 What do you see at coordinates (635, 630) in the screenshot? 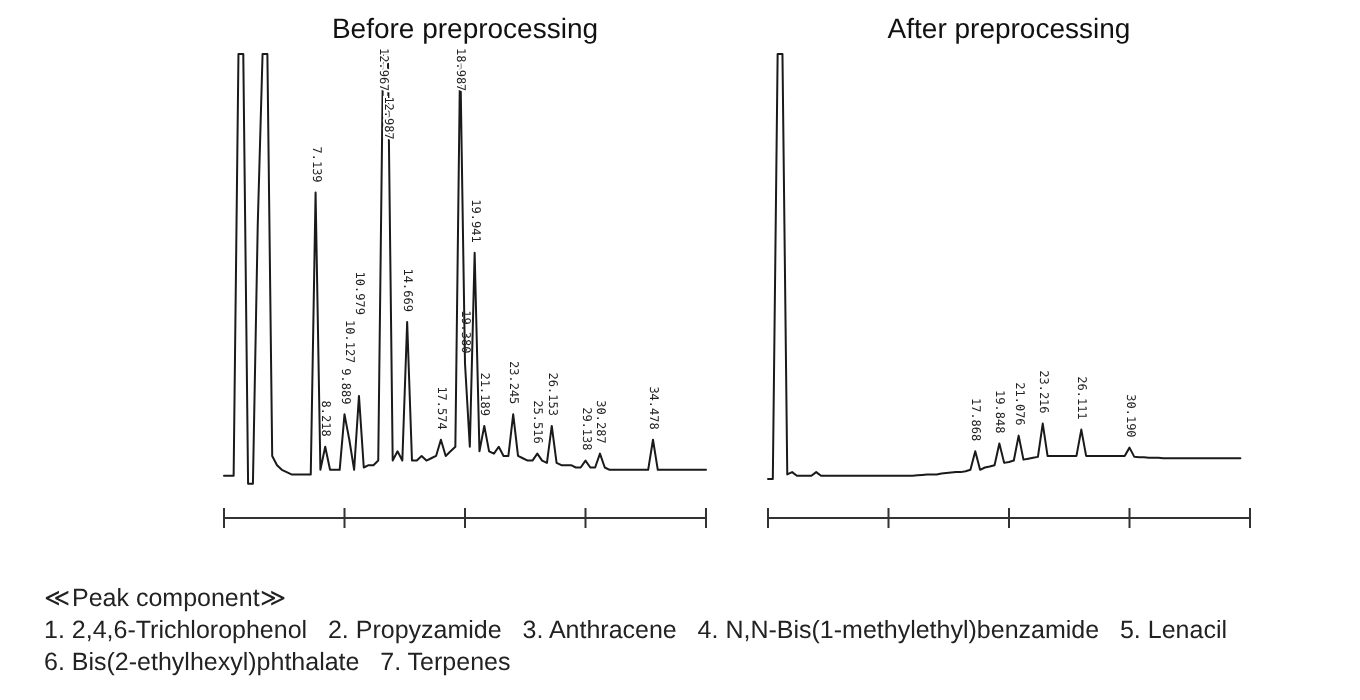
I see `text: 1. 2,4,6-Trichlorophenol 2. Propyzamide 3. Anthracene 4. N,N-Bis(1-methylethyl)benzamide 5. Lenacil` at bounding box center [635, 630].